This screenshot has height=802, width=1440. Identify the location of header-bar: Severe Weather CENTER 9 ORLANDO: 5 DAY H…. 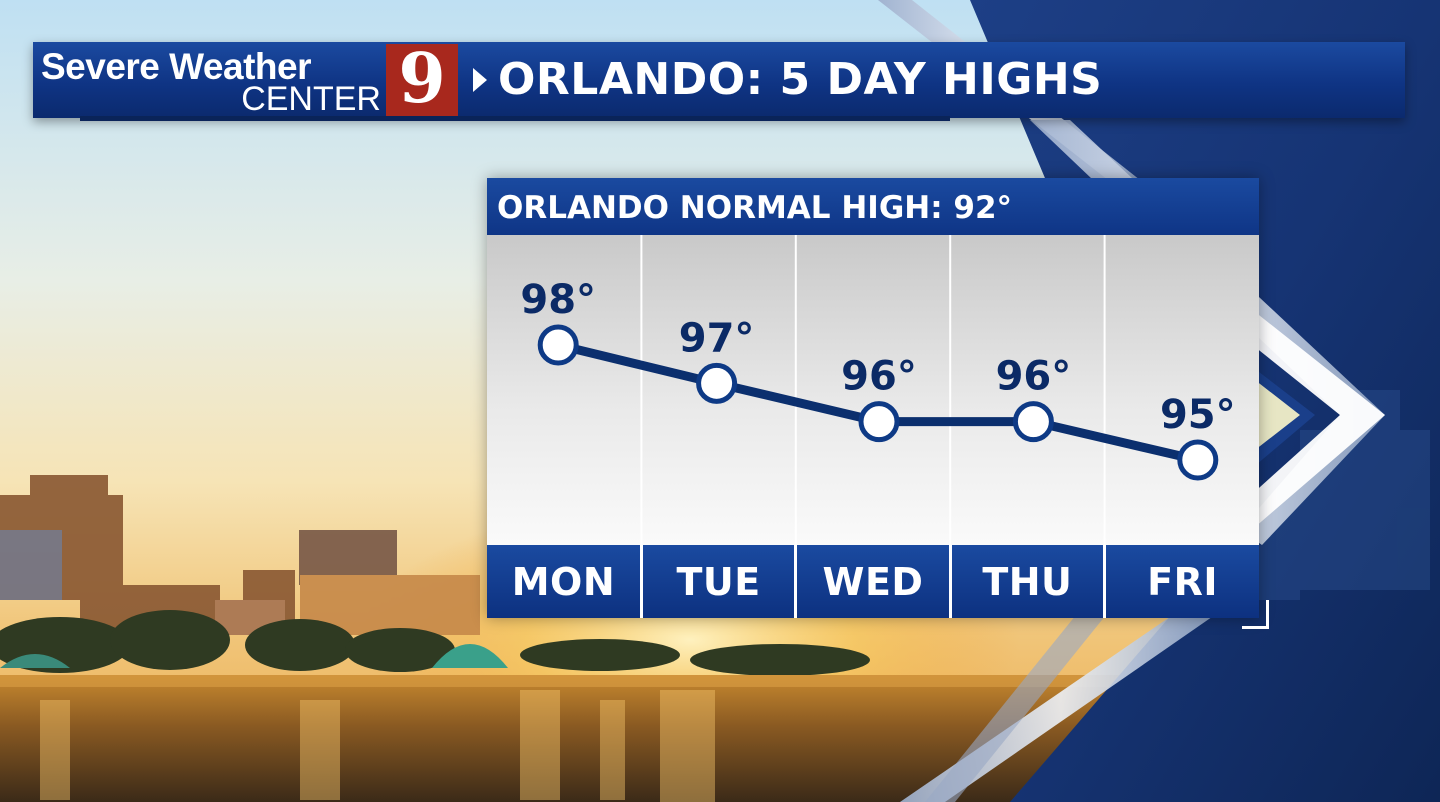
(719, 80).